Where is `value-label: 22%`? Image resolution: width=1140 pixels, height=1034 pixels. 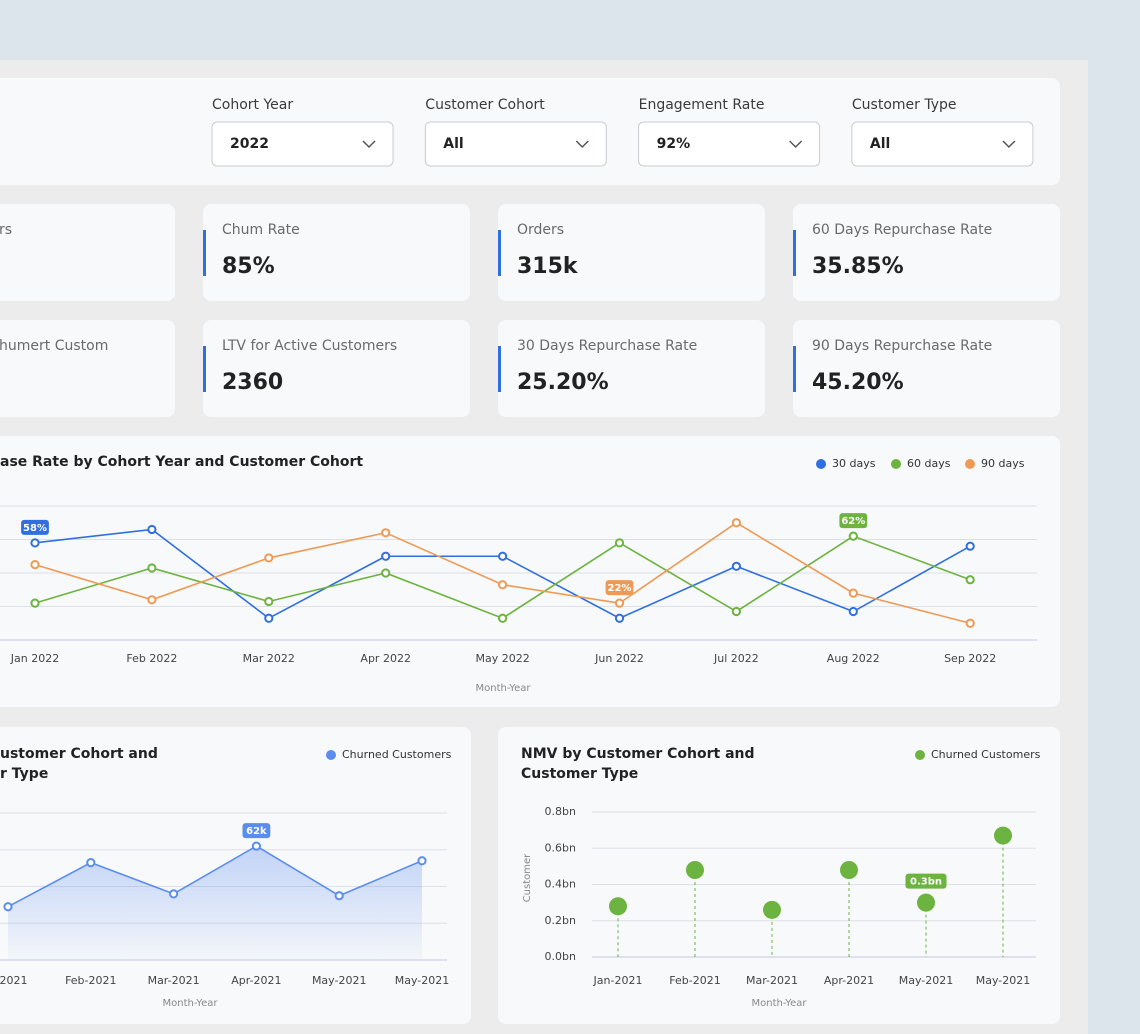
value-label: 22% is located at coordinates (620, 588).